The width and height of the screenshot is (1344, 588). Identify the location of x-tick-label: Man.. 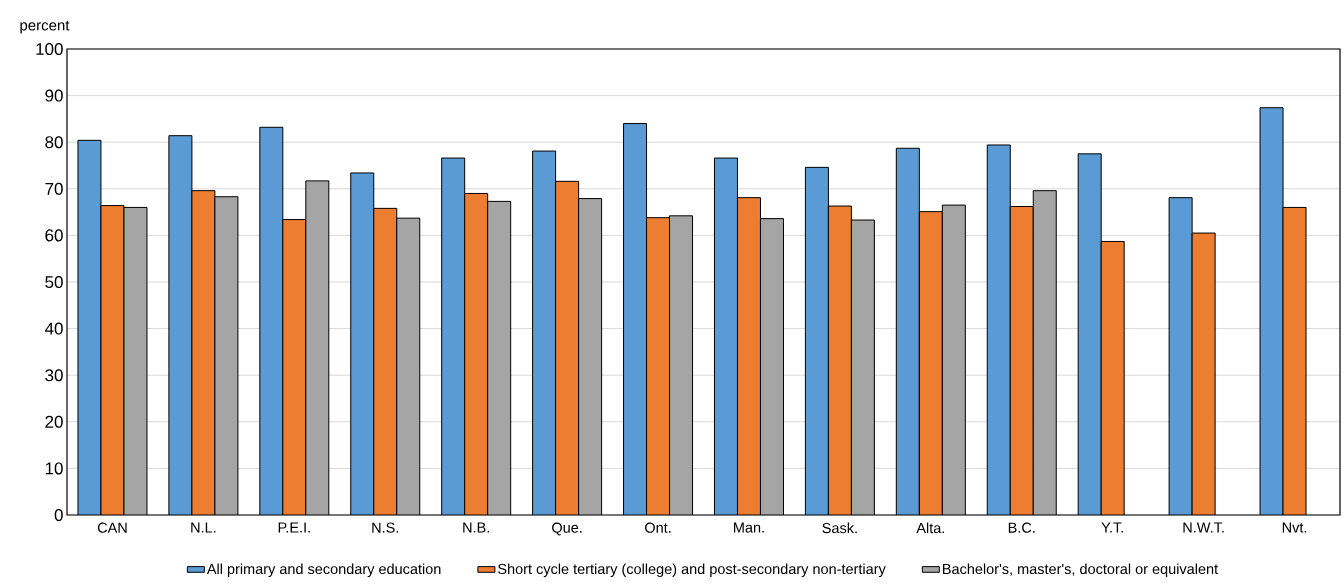
(749, 527).